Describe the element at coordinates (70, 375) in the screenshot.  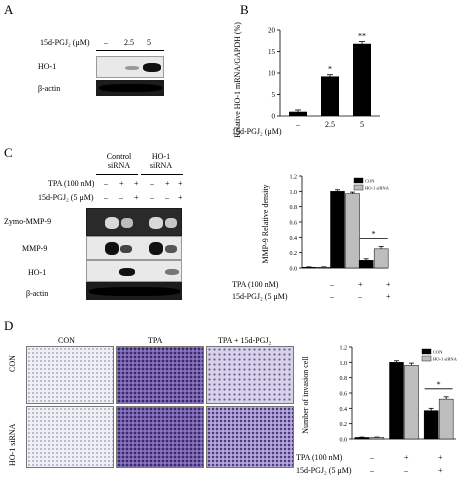
I see `micrograph-con-con` at that location.